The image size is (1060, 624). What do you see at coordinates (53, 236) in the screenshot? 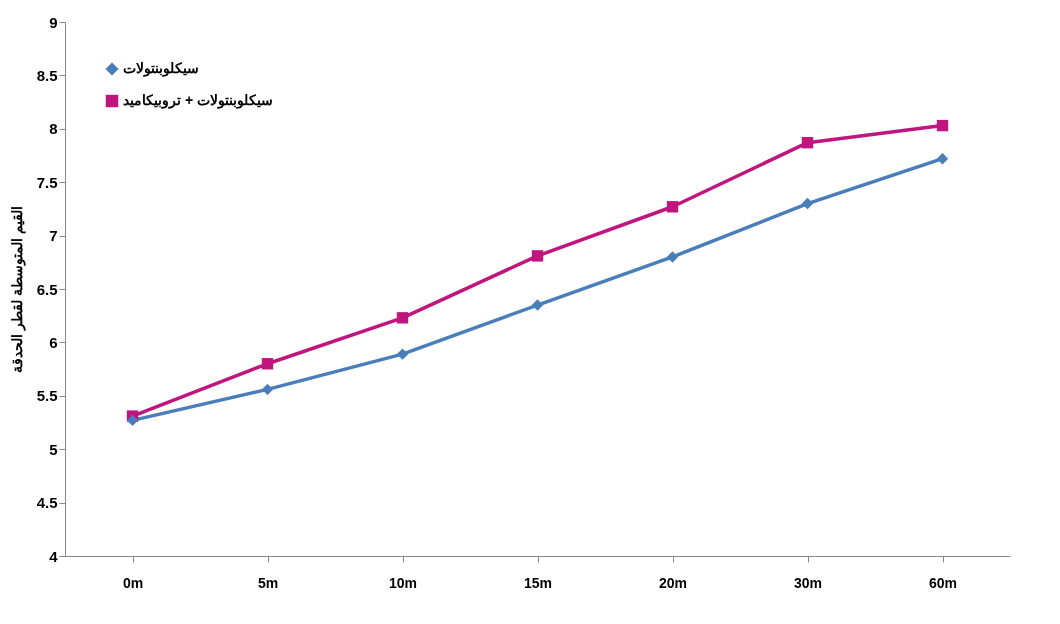
I see `y-tick-label: 7` at bounding box center [53, 236].